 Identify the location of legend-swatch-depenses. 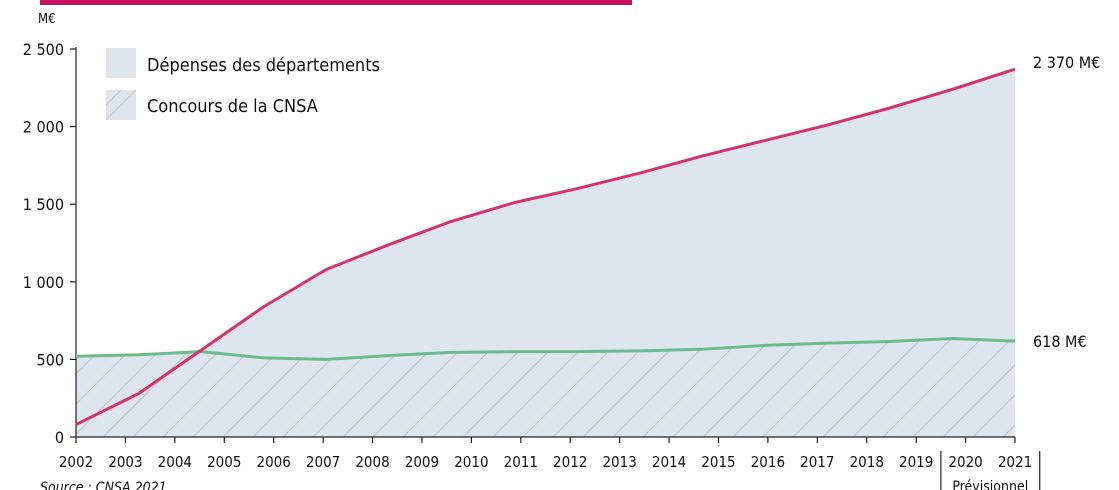
(121, 63).